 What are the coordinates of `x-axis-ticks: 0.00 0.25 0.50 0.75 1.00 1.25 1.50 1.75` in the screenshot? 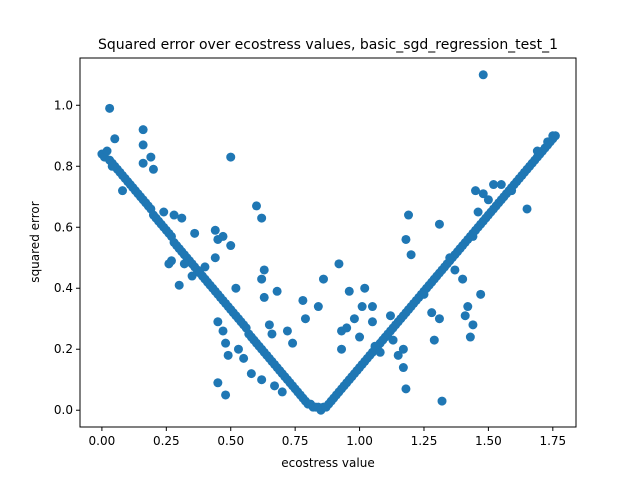 It's located at (327, 437).